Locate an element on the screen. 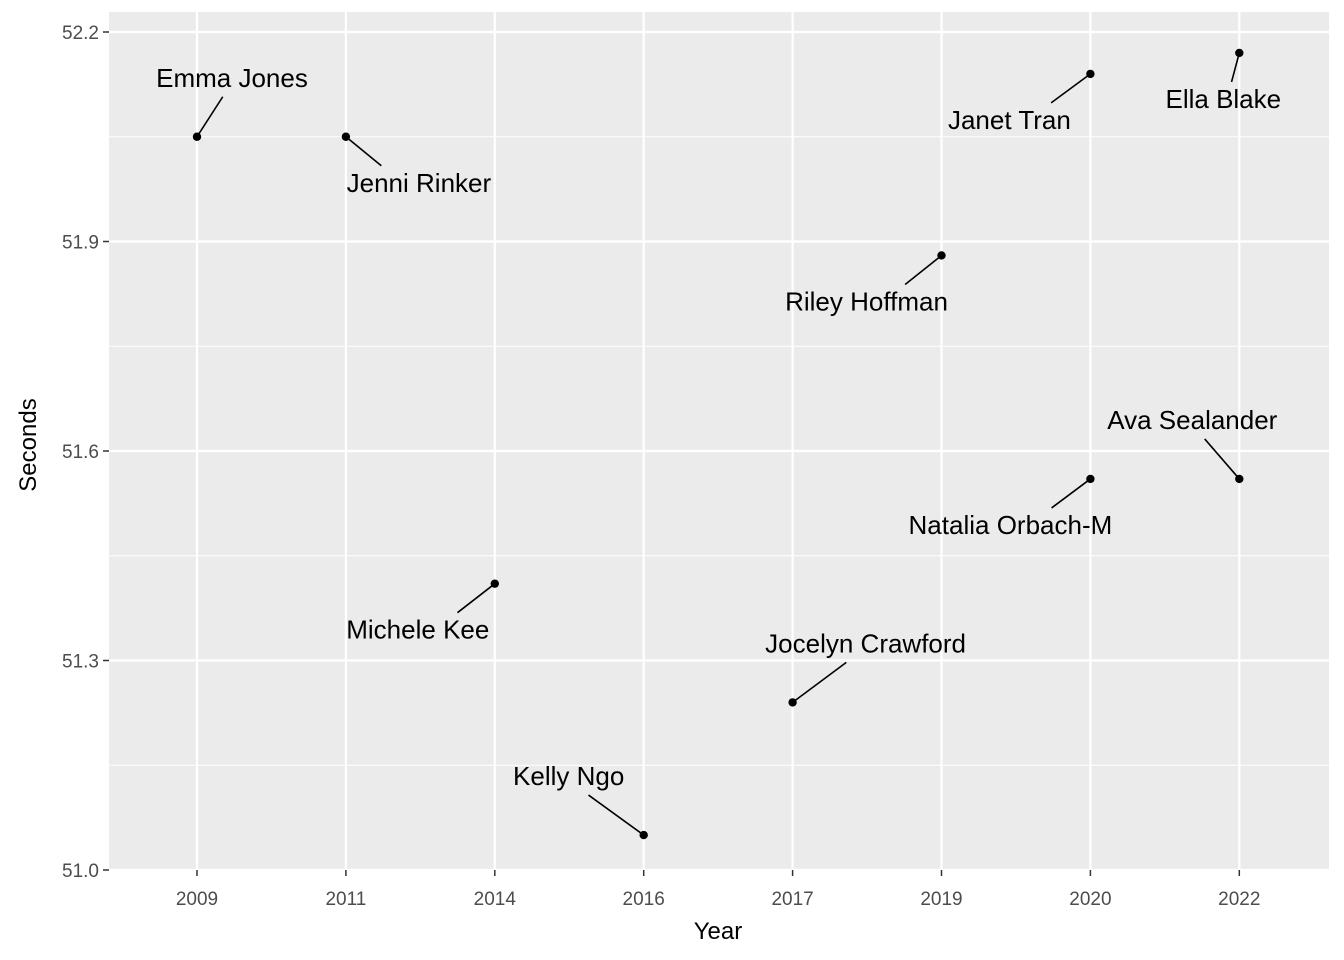  x-tick-label: 2014 is located at coordinates (495, 899).